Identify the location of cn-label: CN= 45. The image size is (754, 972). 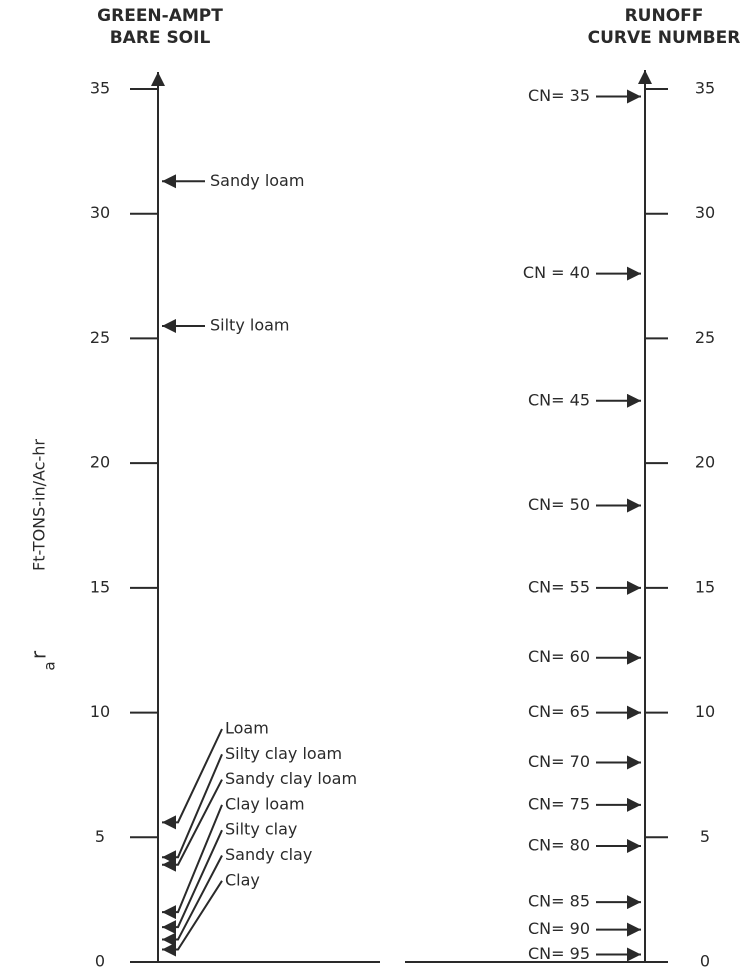
(559, 399).